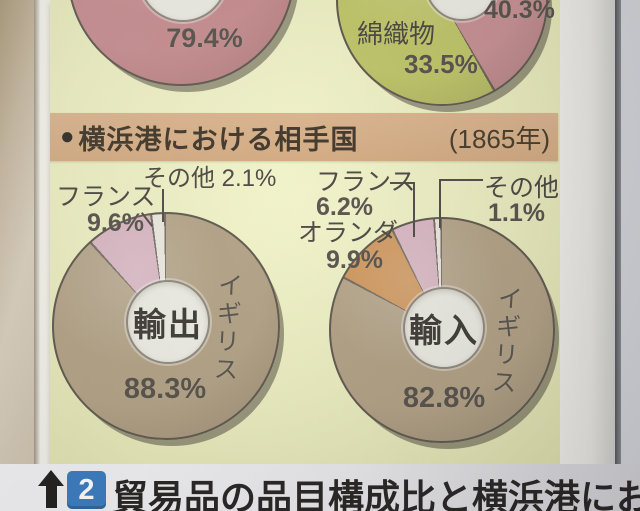  What do you see at coordinates (218, 139) in the screenshot?
I see `section-title: 横浜港における相手国` at bounding box center [218, 139].